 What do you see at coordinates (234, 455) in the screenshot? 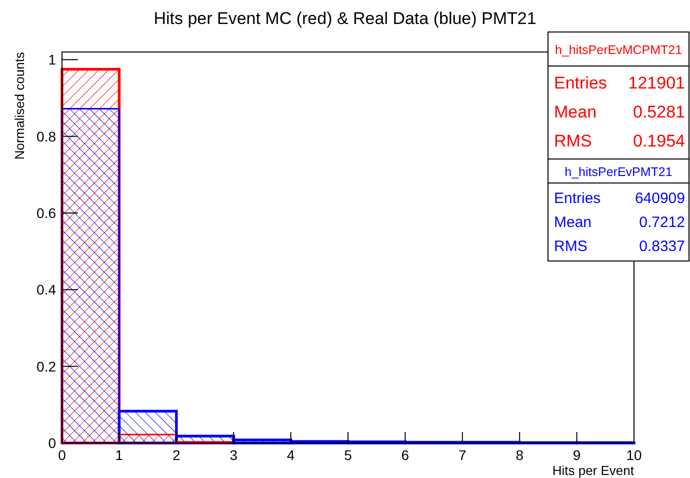
I see `x-tick-label: 3` at bounding box center [234, 455].